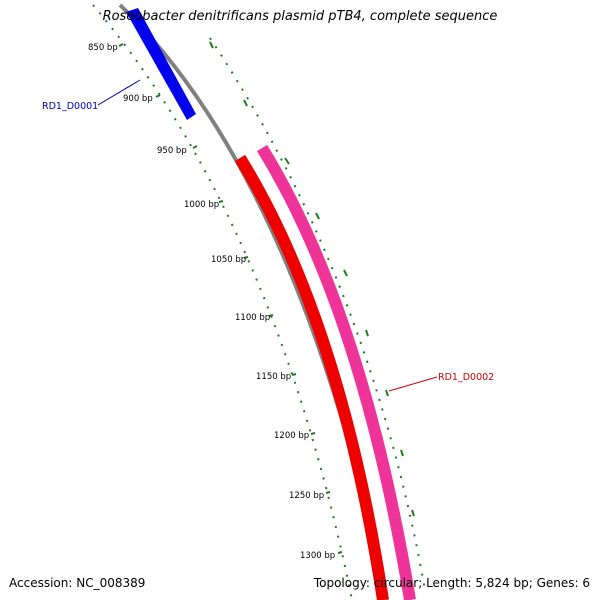 The width and height of the screenshot is (600, 600). I want to click on tick-label: 1250 bp, so click(306, 496).